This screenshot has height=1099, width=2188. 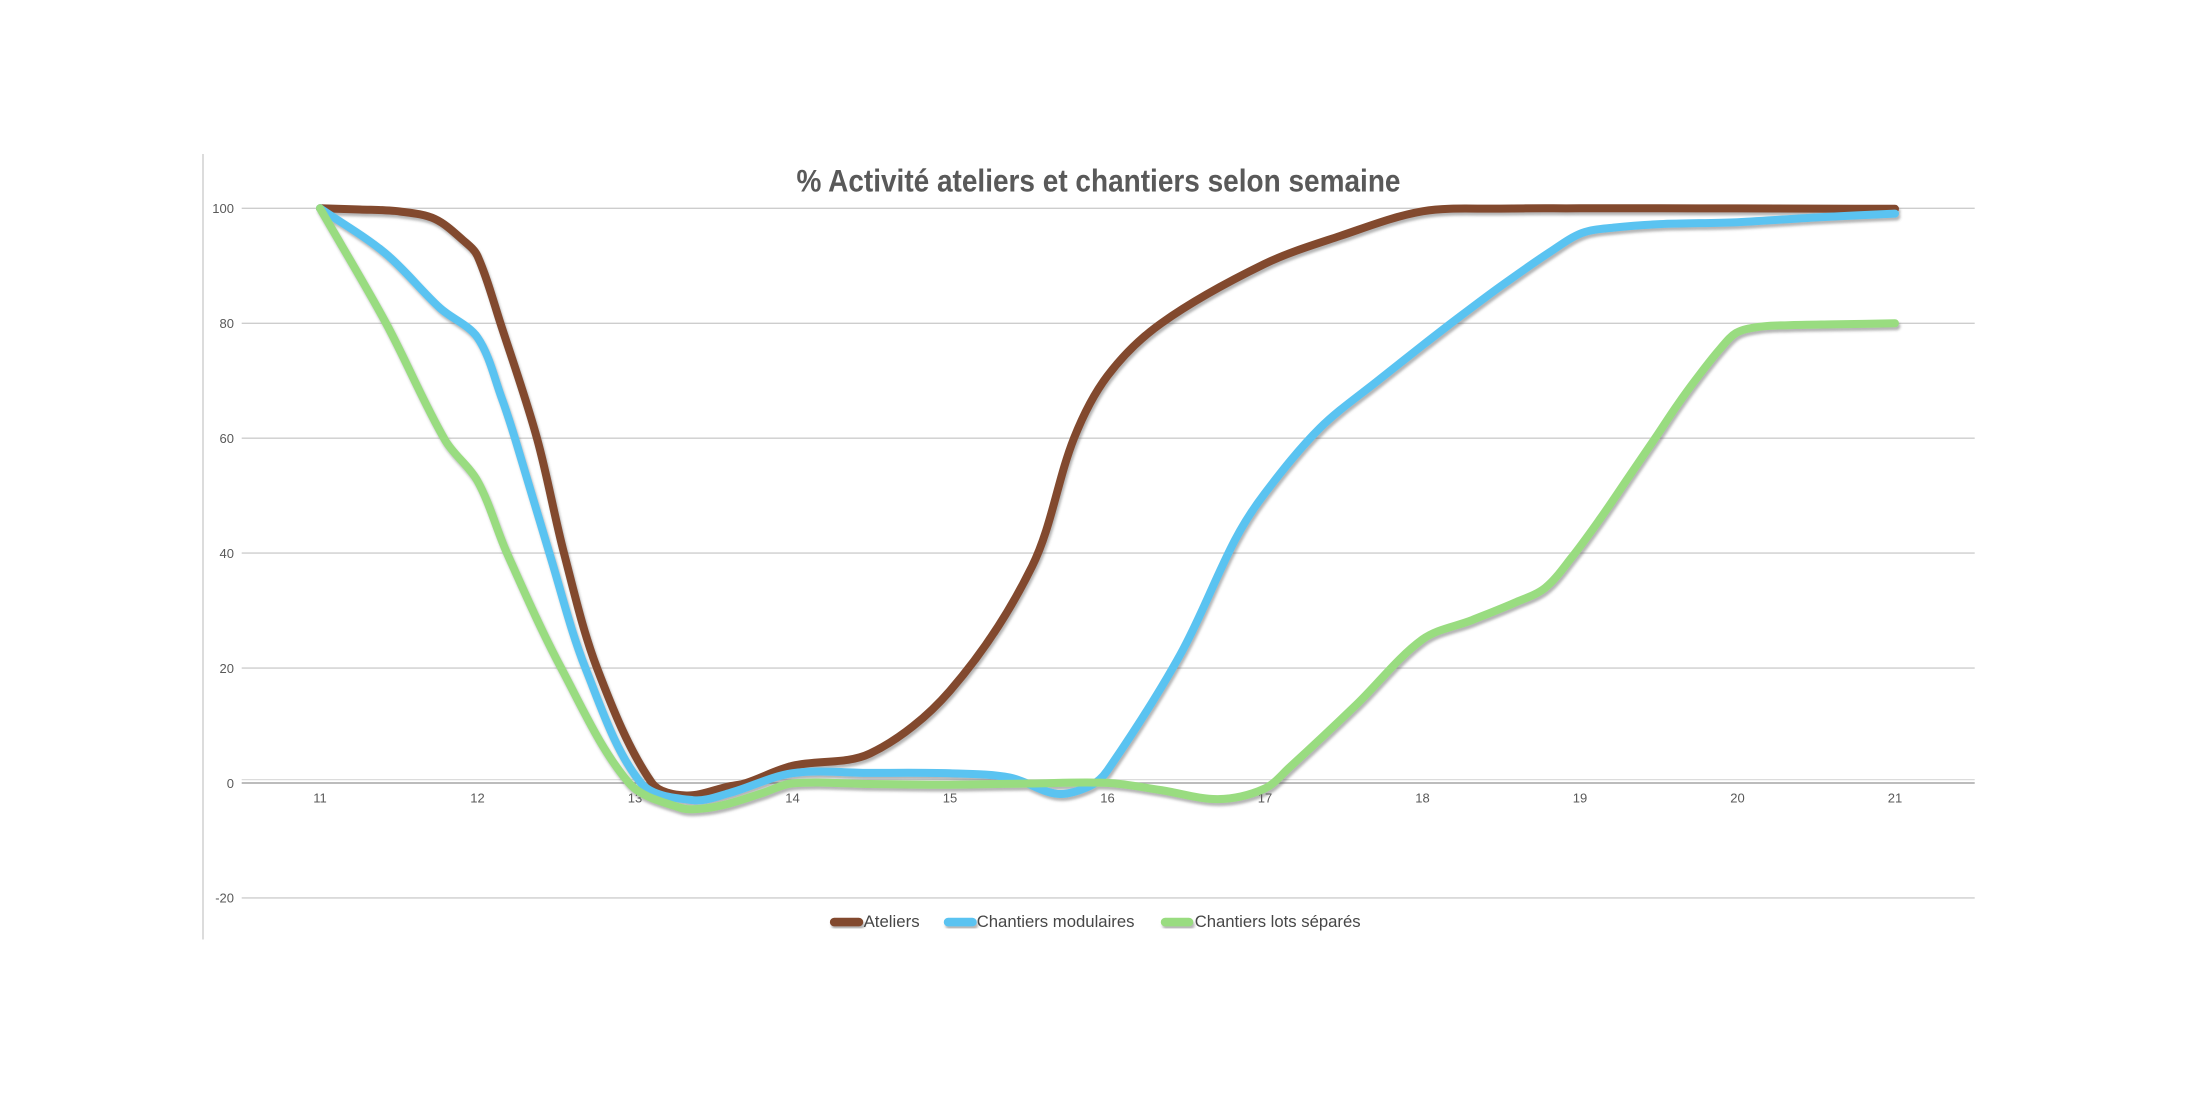 I want to click on svg-text: 100, so click(x=223, y=208).